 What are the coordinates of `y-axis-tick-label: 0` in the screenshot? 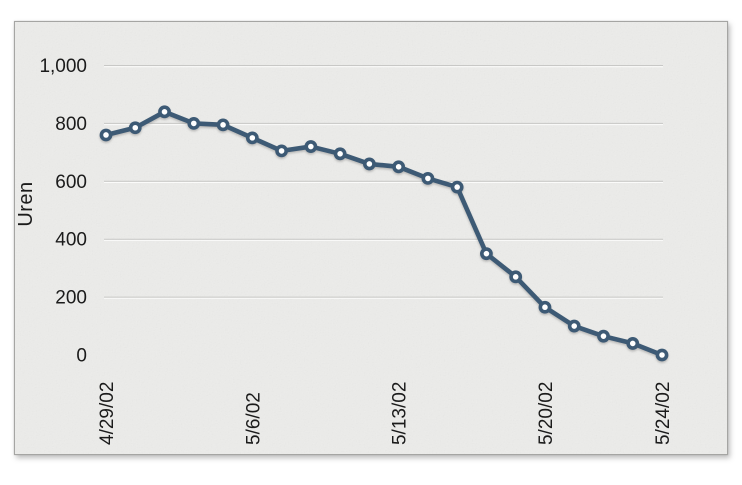 It's located at (81, 356).